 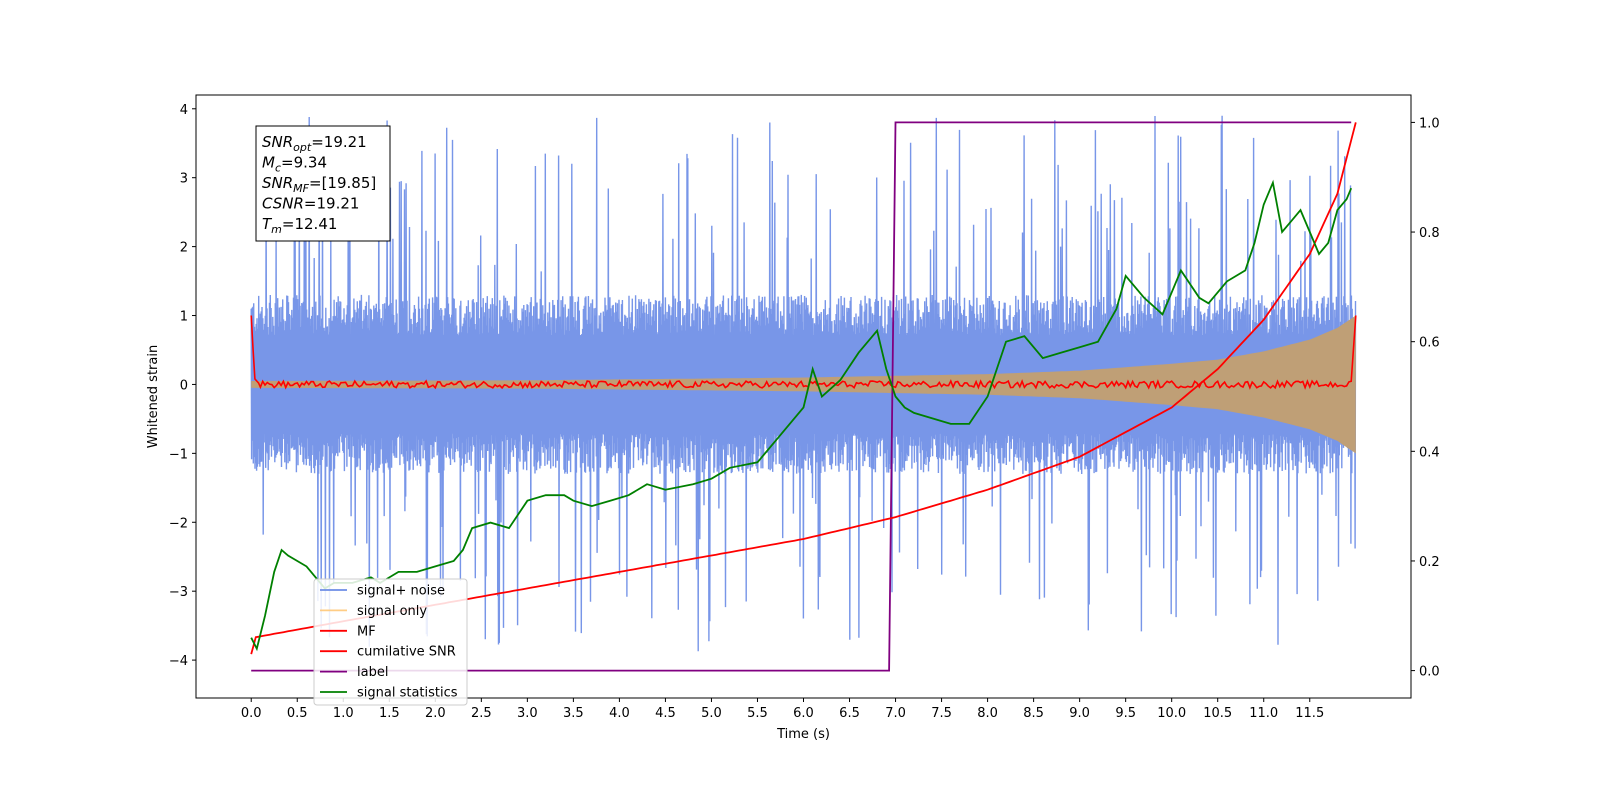 What do you see at coordinates (1263, 713) in the screenshot?
I see `x-tick-label: 11.0` at bounding box center [1263, 713].